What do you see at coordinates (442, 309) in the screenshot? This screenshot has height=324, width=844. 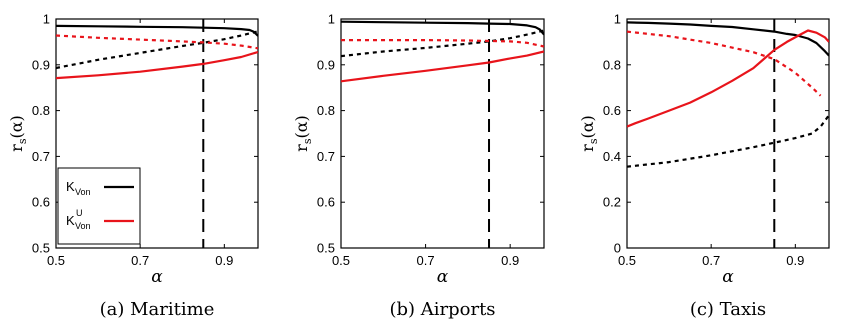 I see `panel-caption: (b) Airports` at bounding box center [442, 309].